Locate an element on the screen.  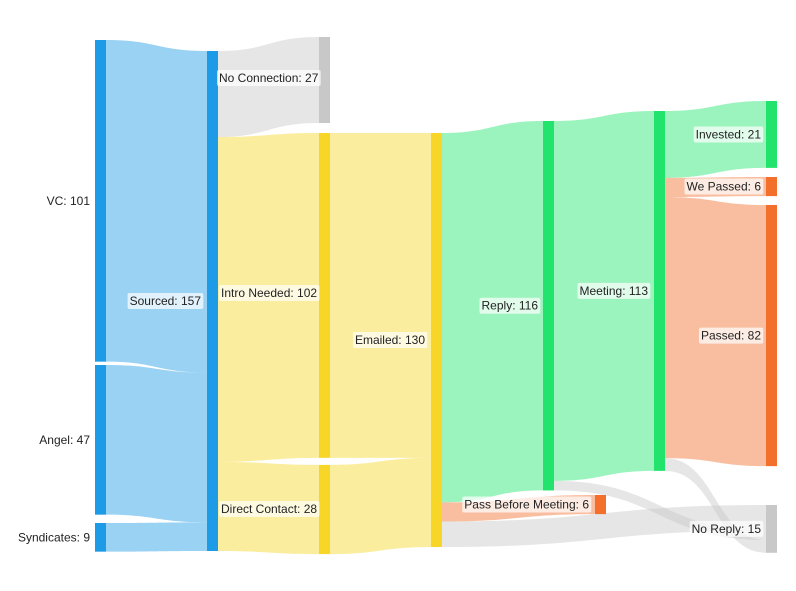
link-intro-to-emailed is located at coordinates (380, 295).